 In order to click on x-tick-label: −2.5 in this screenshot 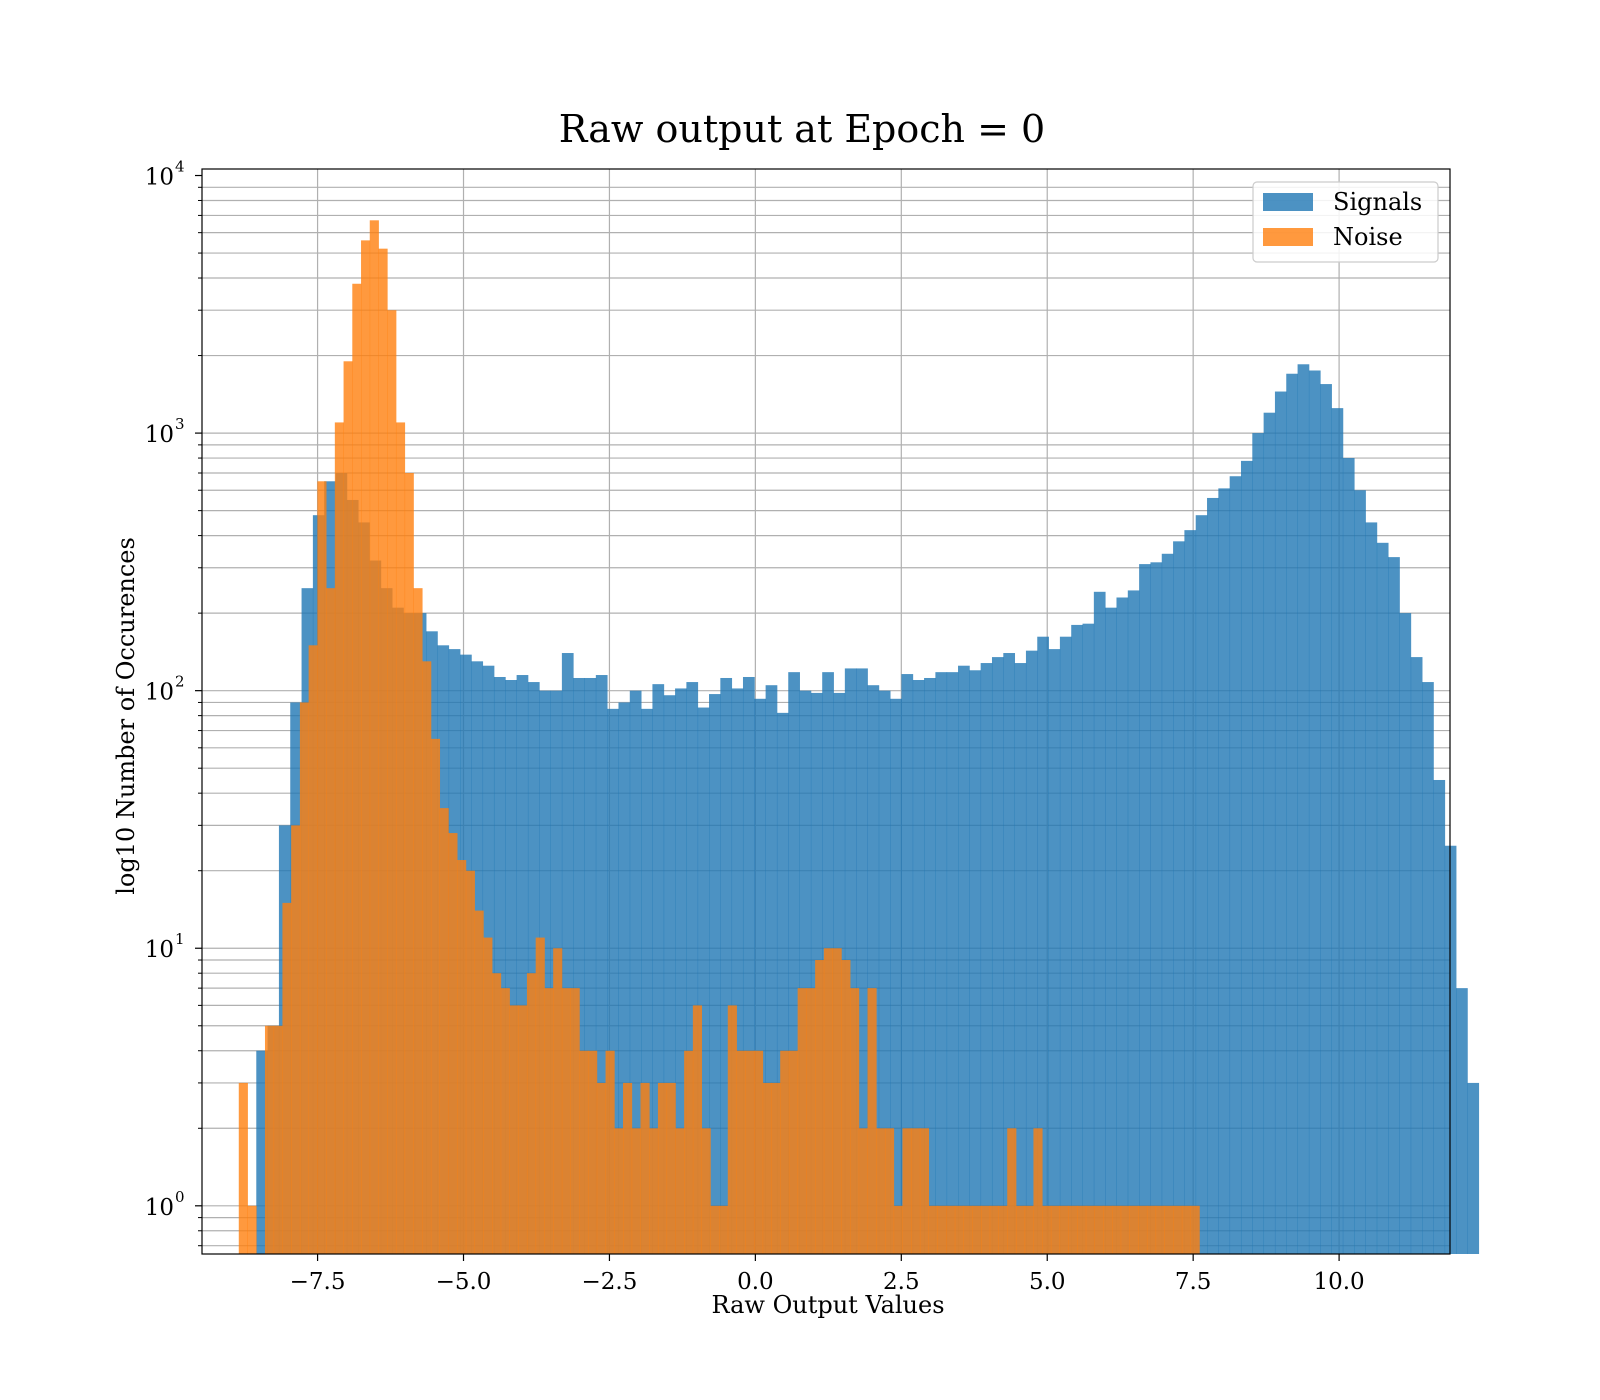, I will do `click(610, 1282)`.